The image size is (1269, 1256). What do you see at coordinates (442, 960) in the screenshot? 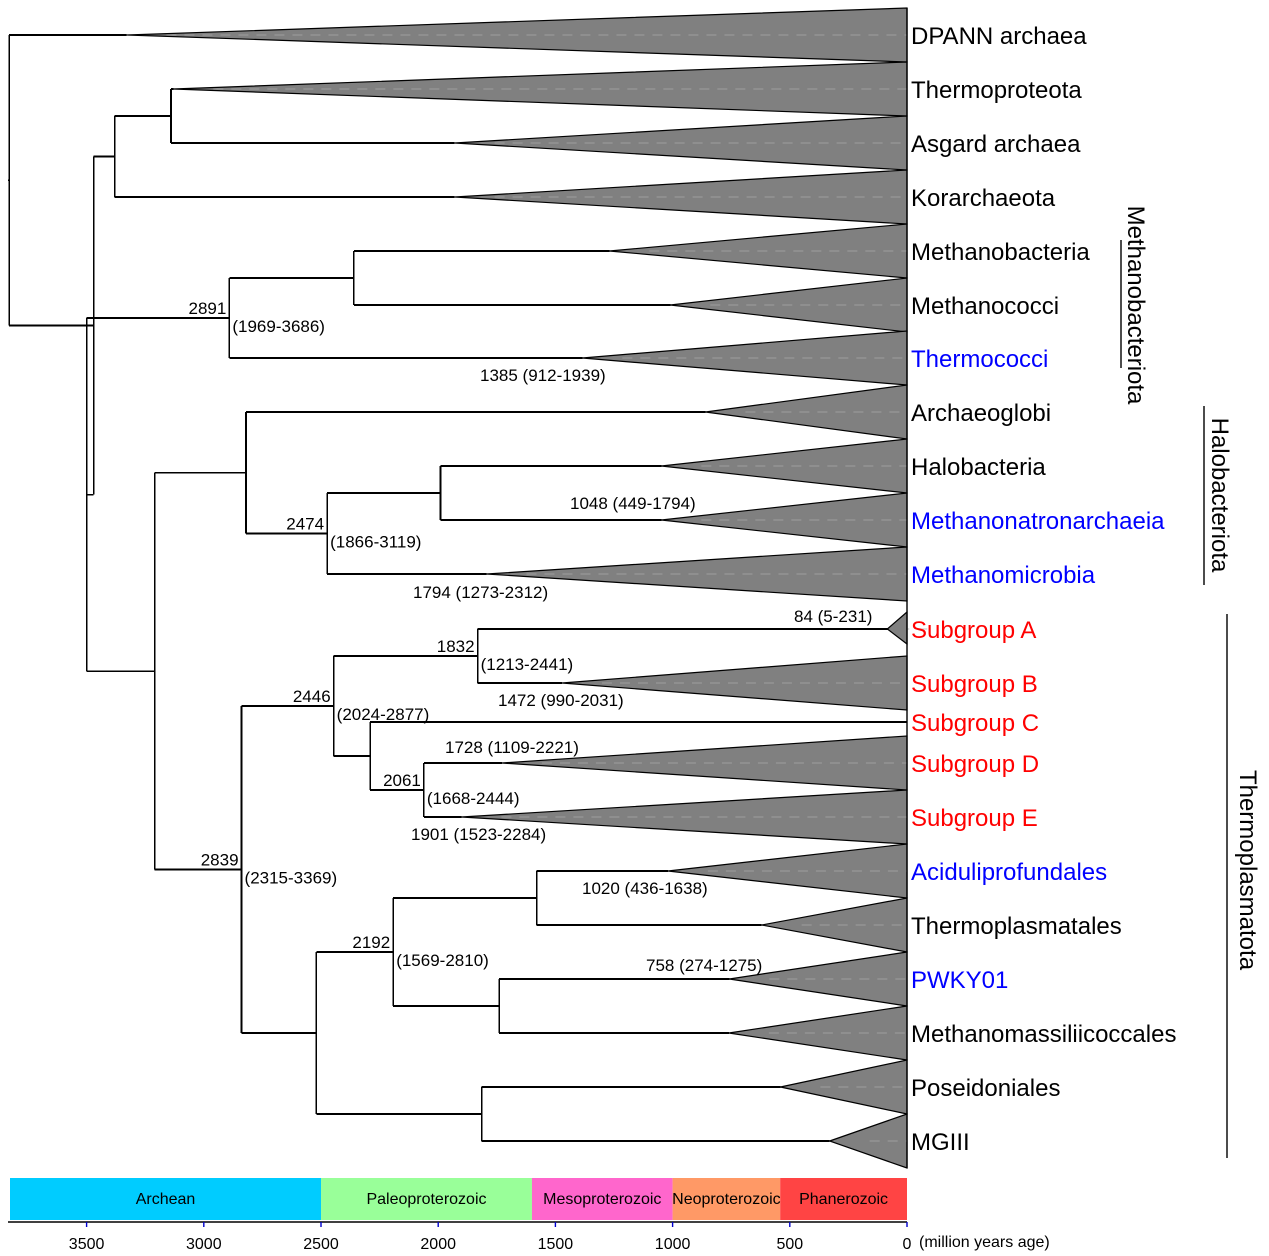
I see `node-ci-n_2192: (1569-2810)` at bounding box center [442, 960].